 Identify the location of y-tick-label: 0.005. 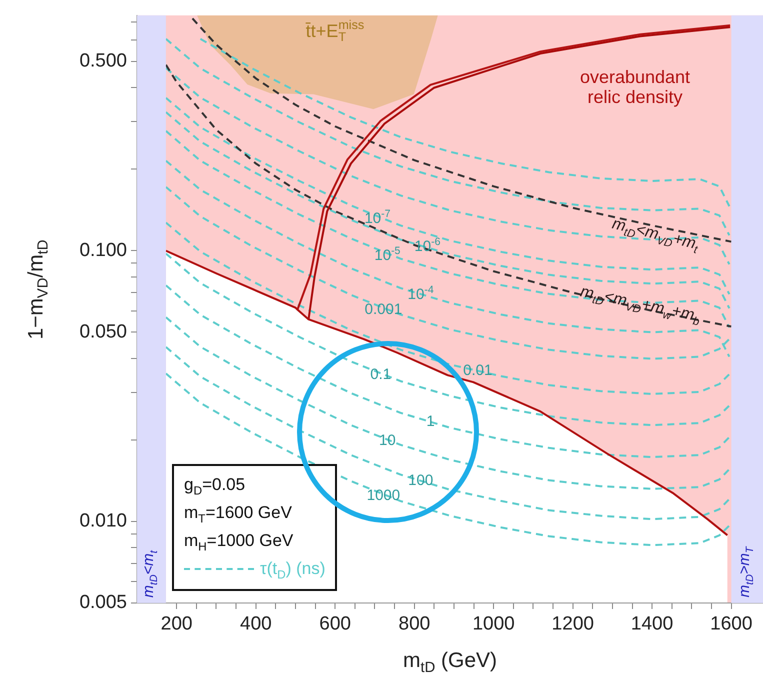
(103, 603).